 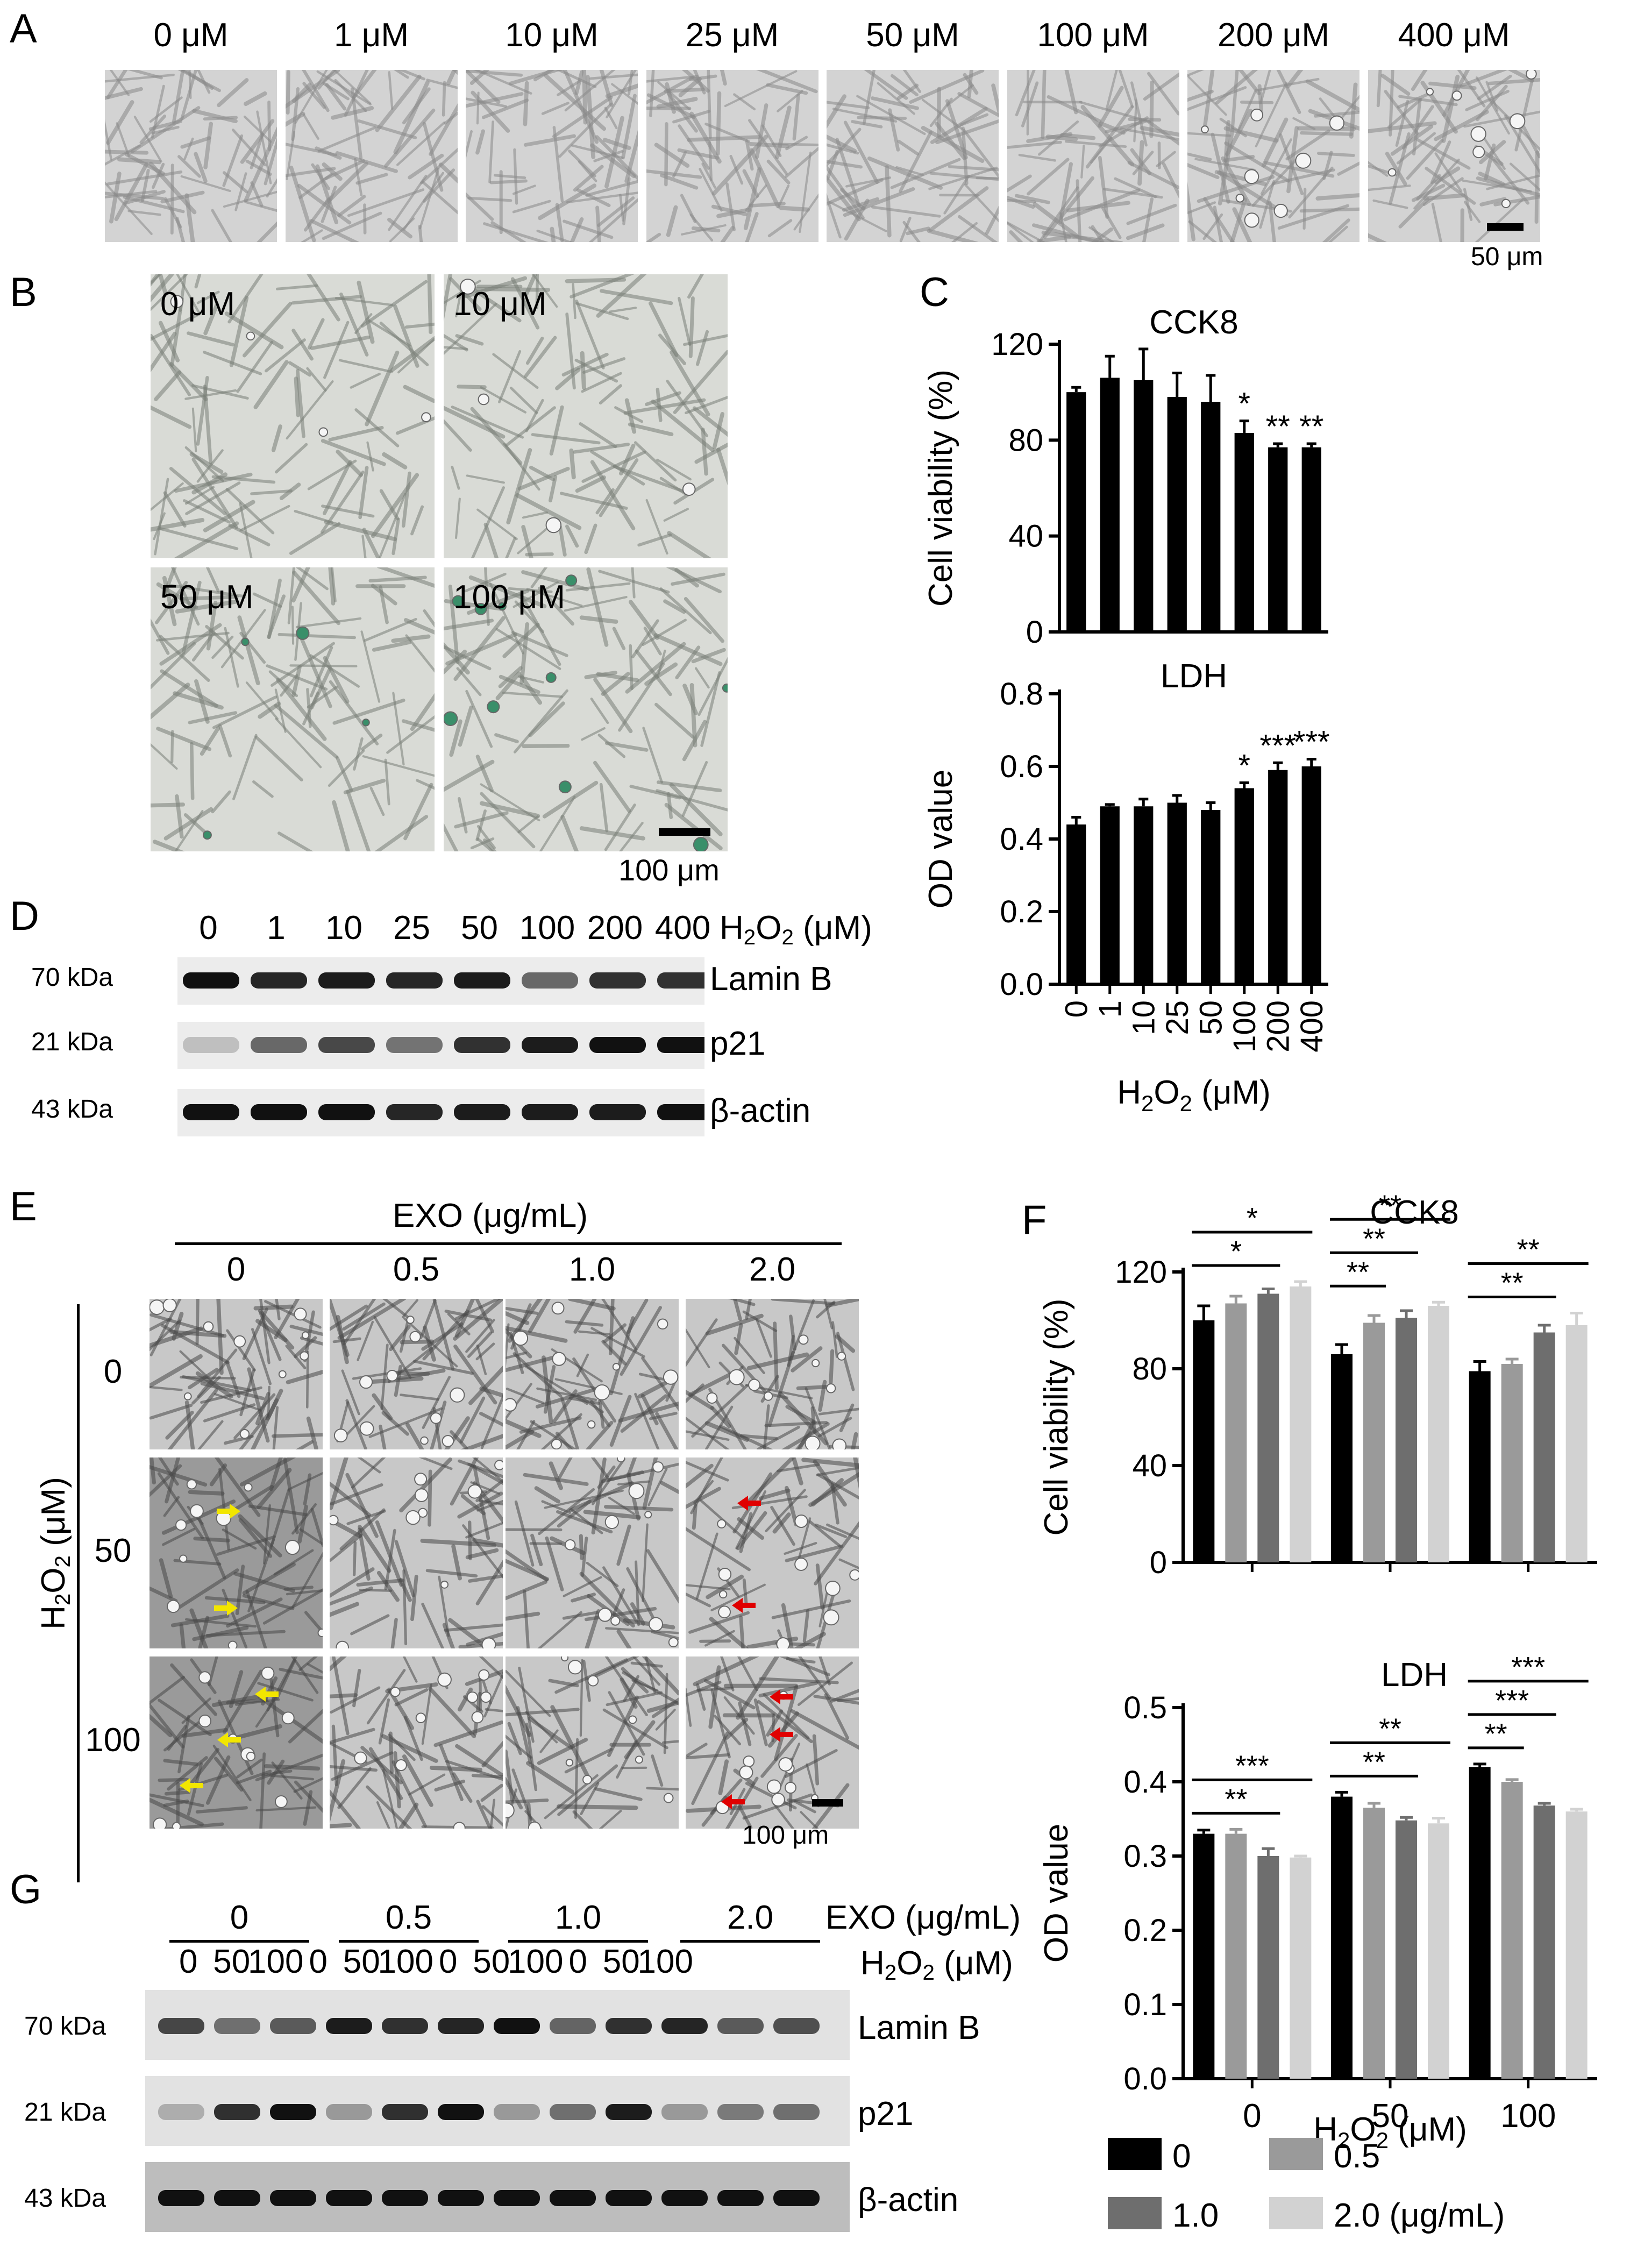 I want to click on lane-label: 0, so click(x=577, y=1962).